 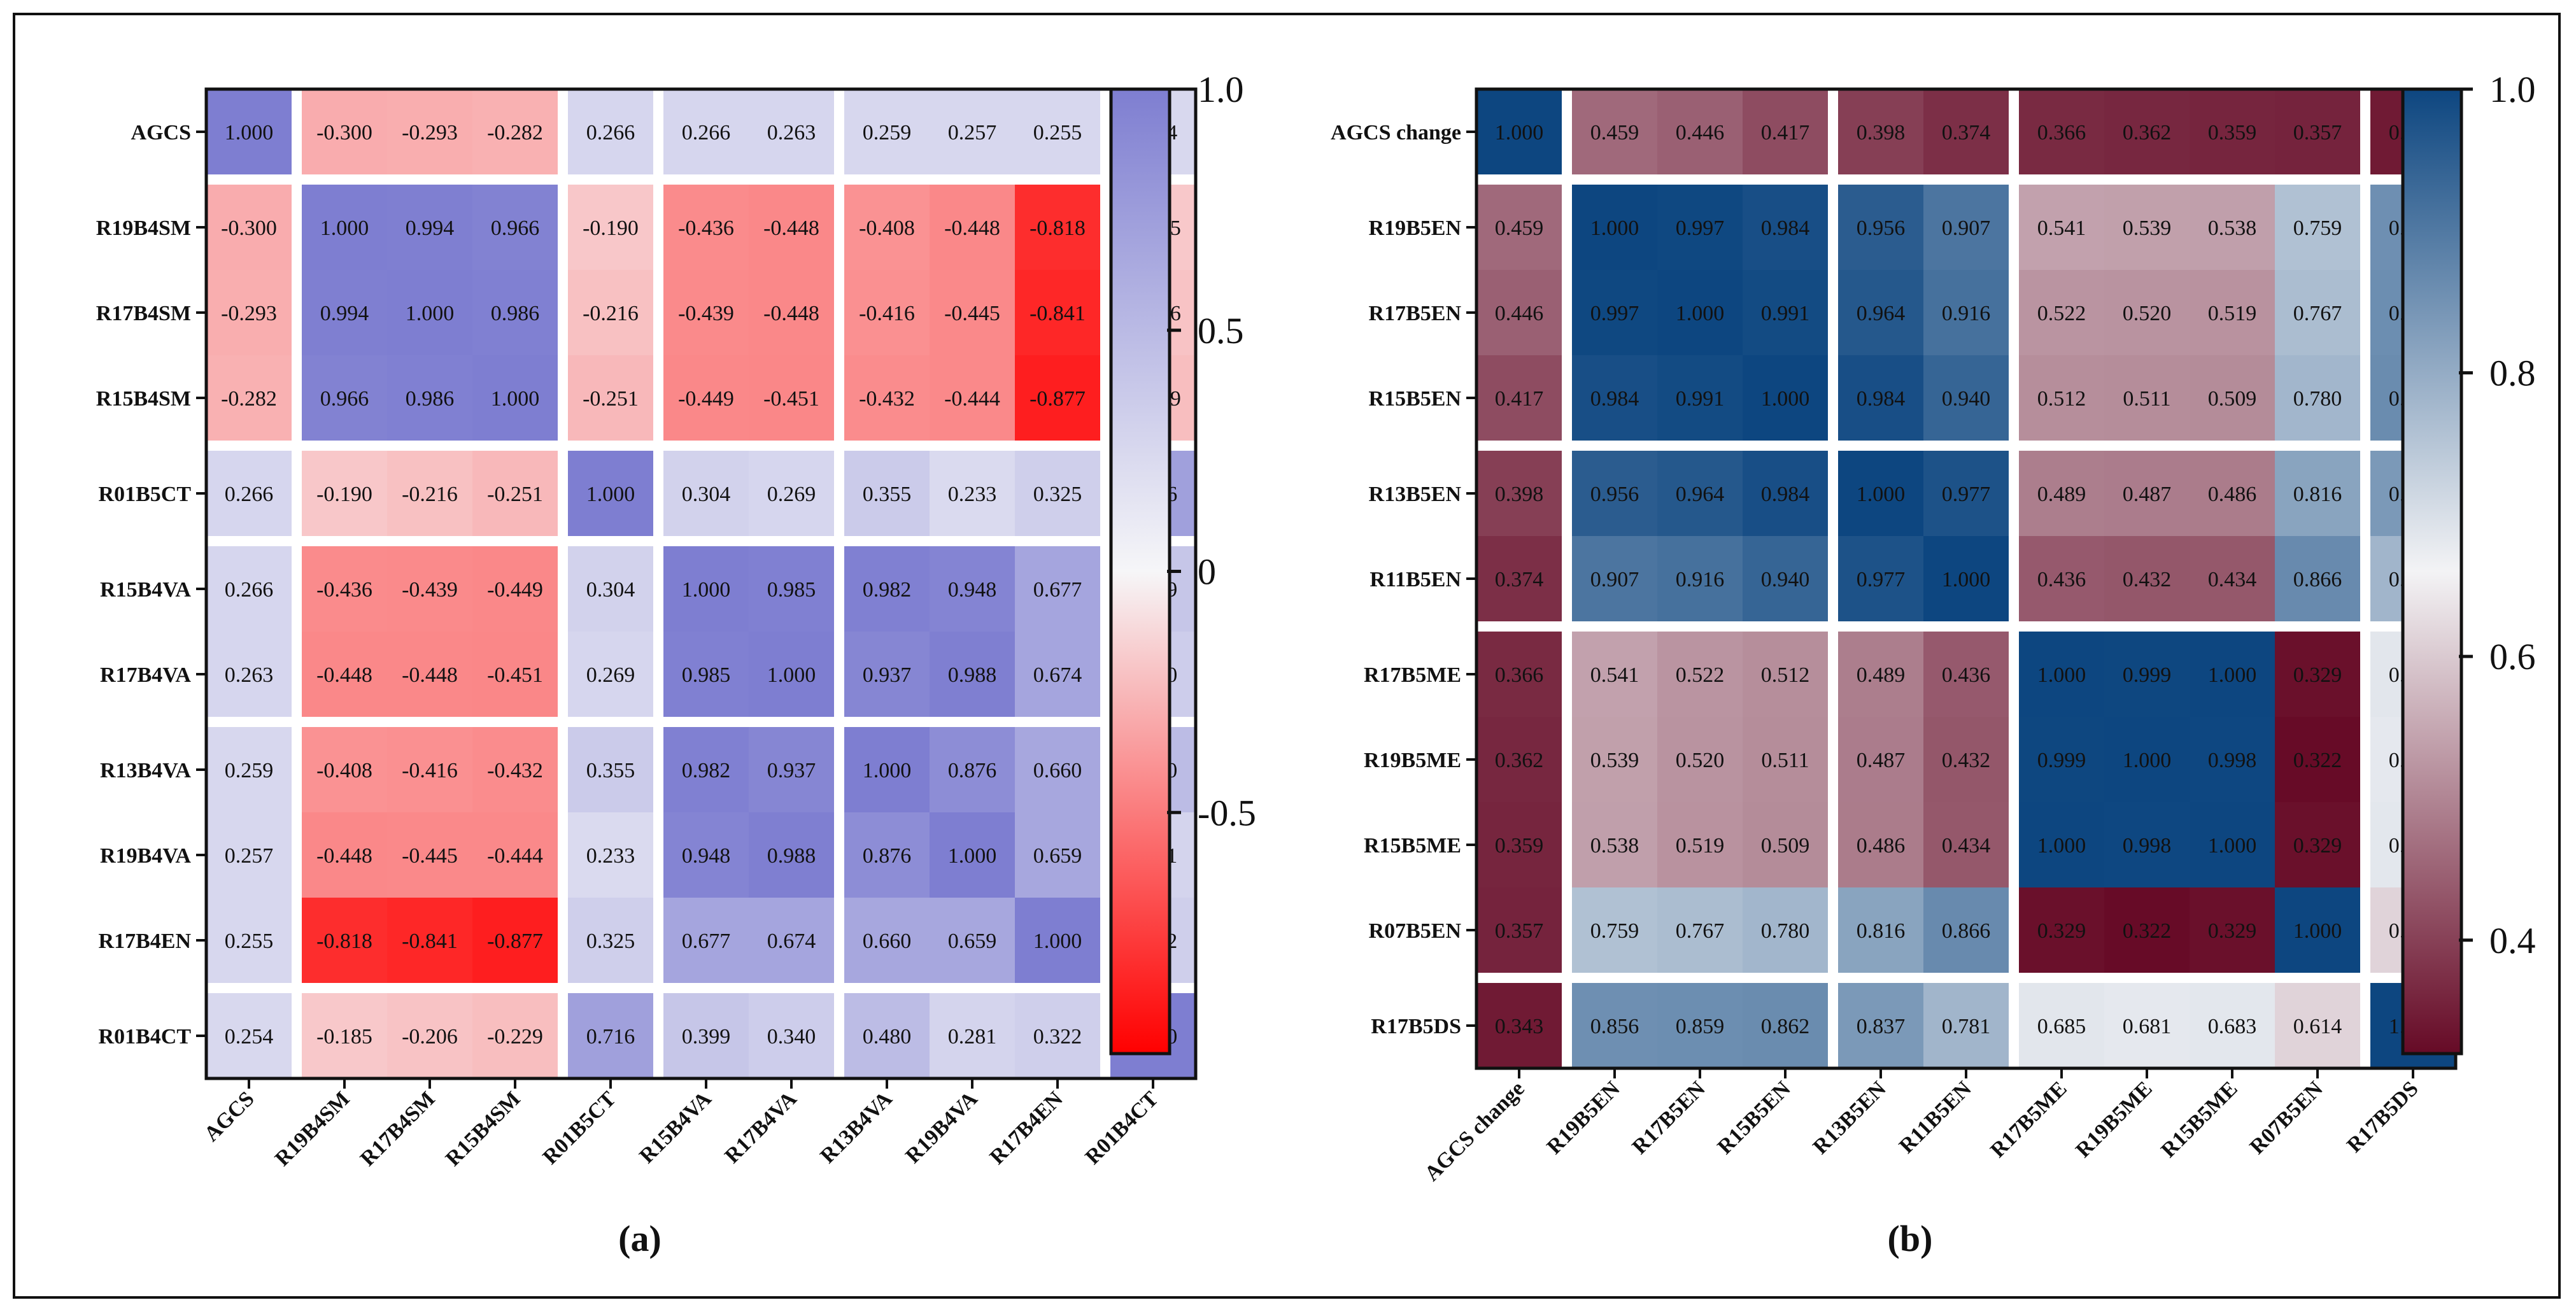 What do you see at coordinates (706, 856) in the screenshot?
I see `cell-value-label: 0.948` at bounding box center [706, 856].